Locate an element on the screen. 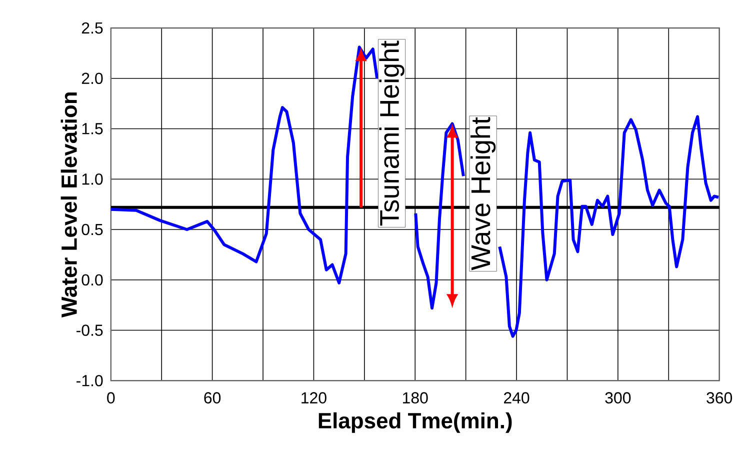  x-tick-label: 180 is located at coordinates (415, 398).